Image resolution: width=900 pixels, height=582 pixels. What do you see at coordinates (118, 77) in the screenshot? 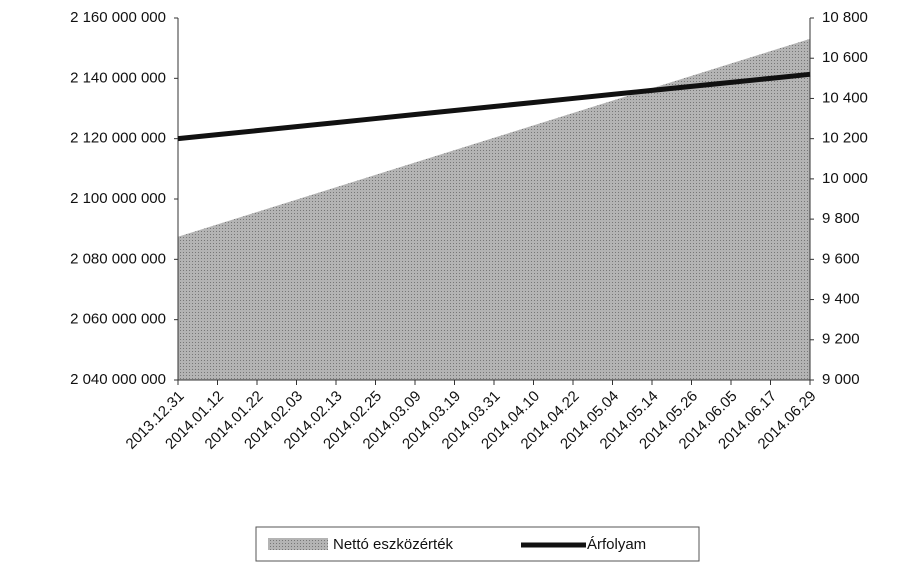
I see `y-tick-label: 2 140 000 000` at bounding box center [118, 77].